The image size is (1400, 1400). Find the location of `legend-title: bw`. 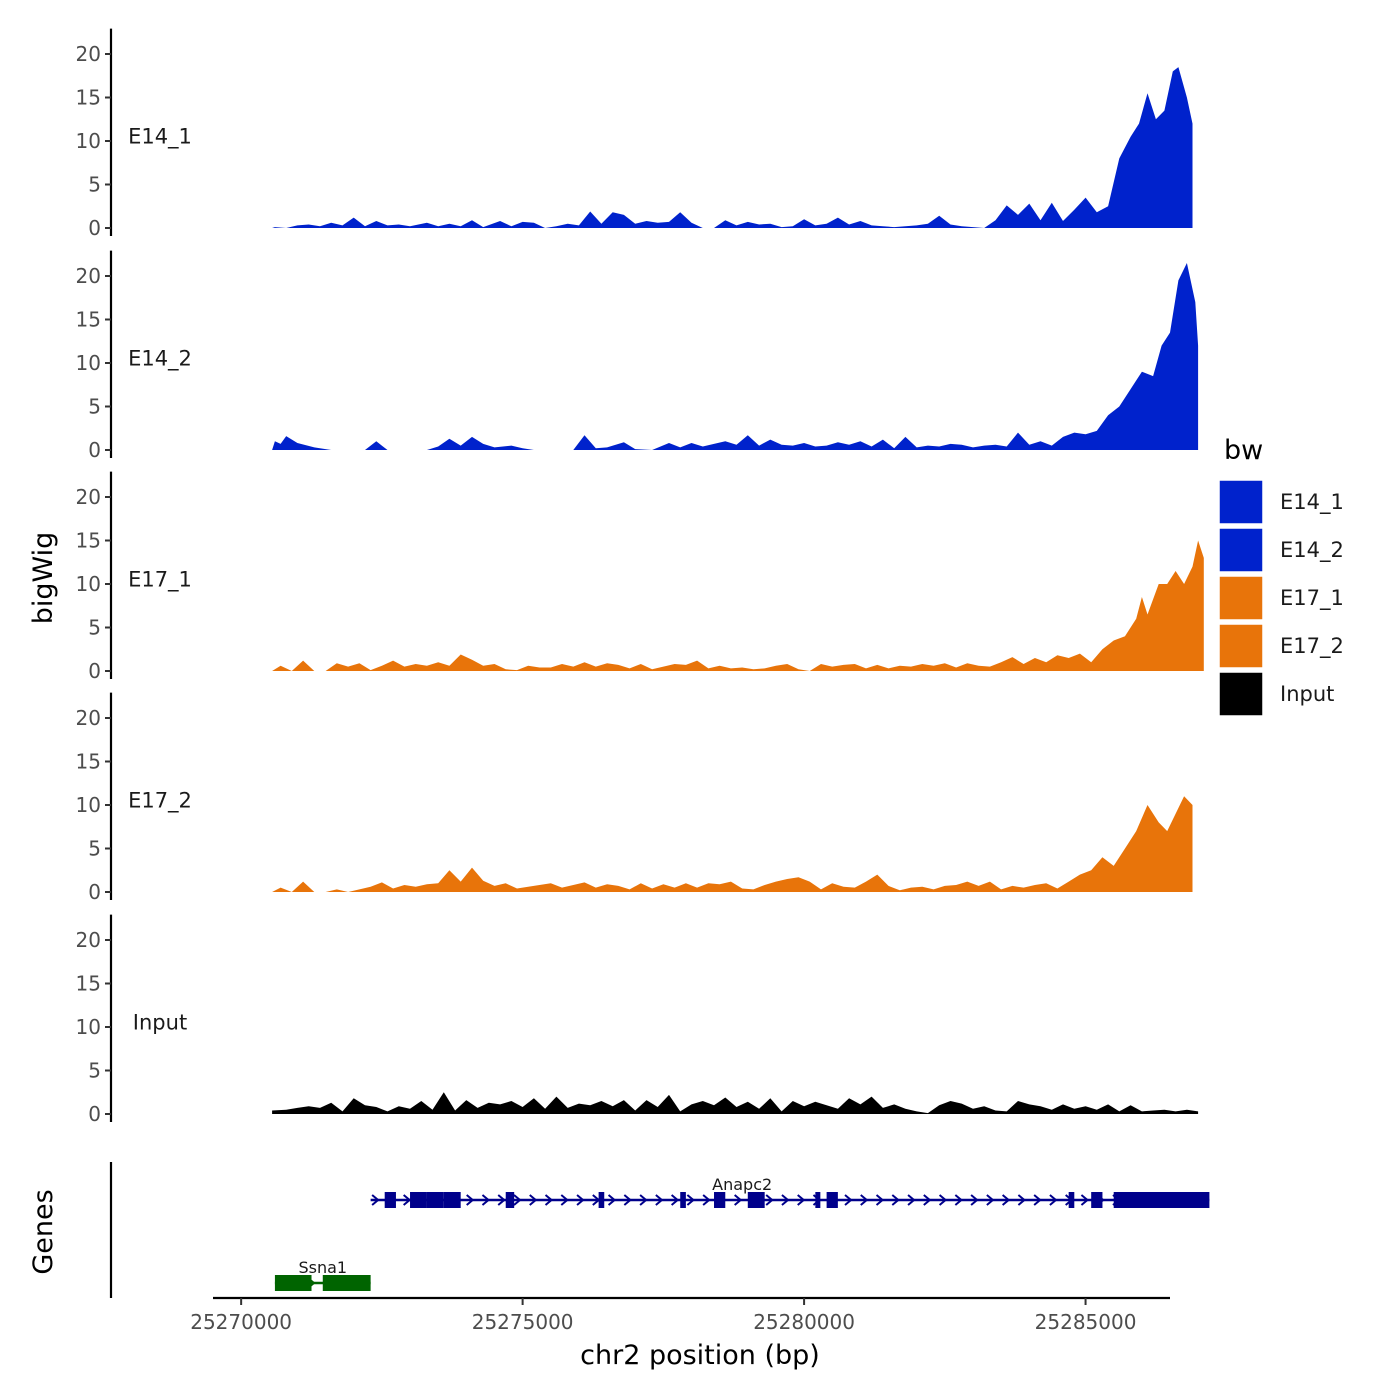

legend-title: bw is located at coordinates (1243, 450).